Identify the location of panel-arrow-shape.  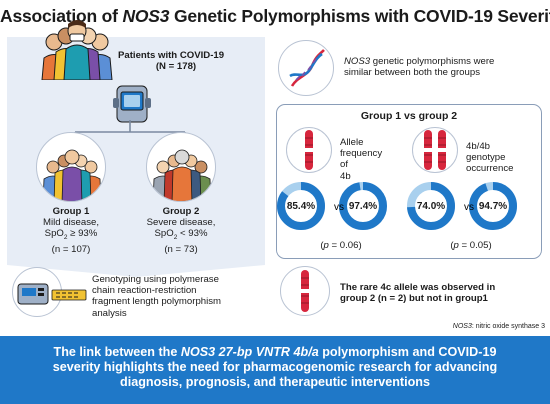
(136, 271).